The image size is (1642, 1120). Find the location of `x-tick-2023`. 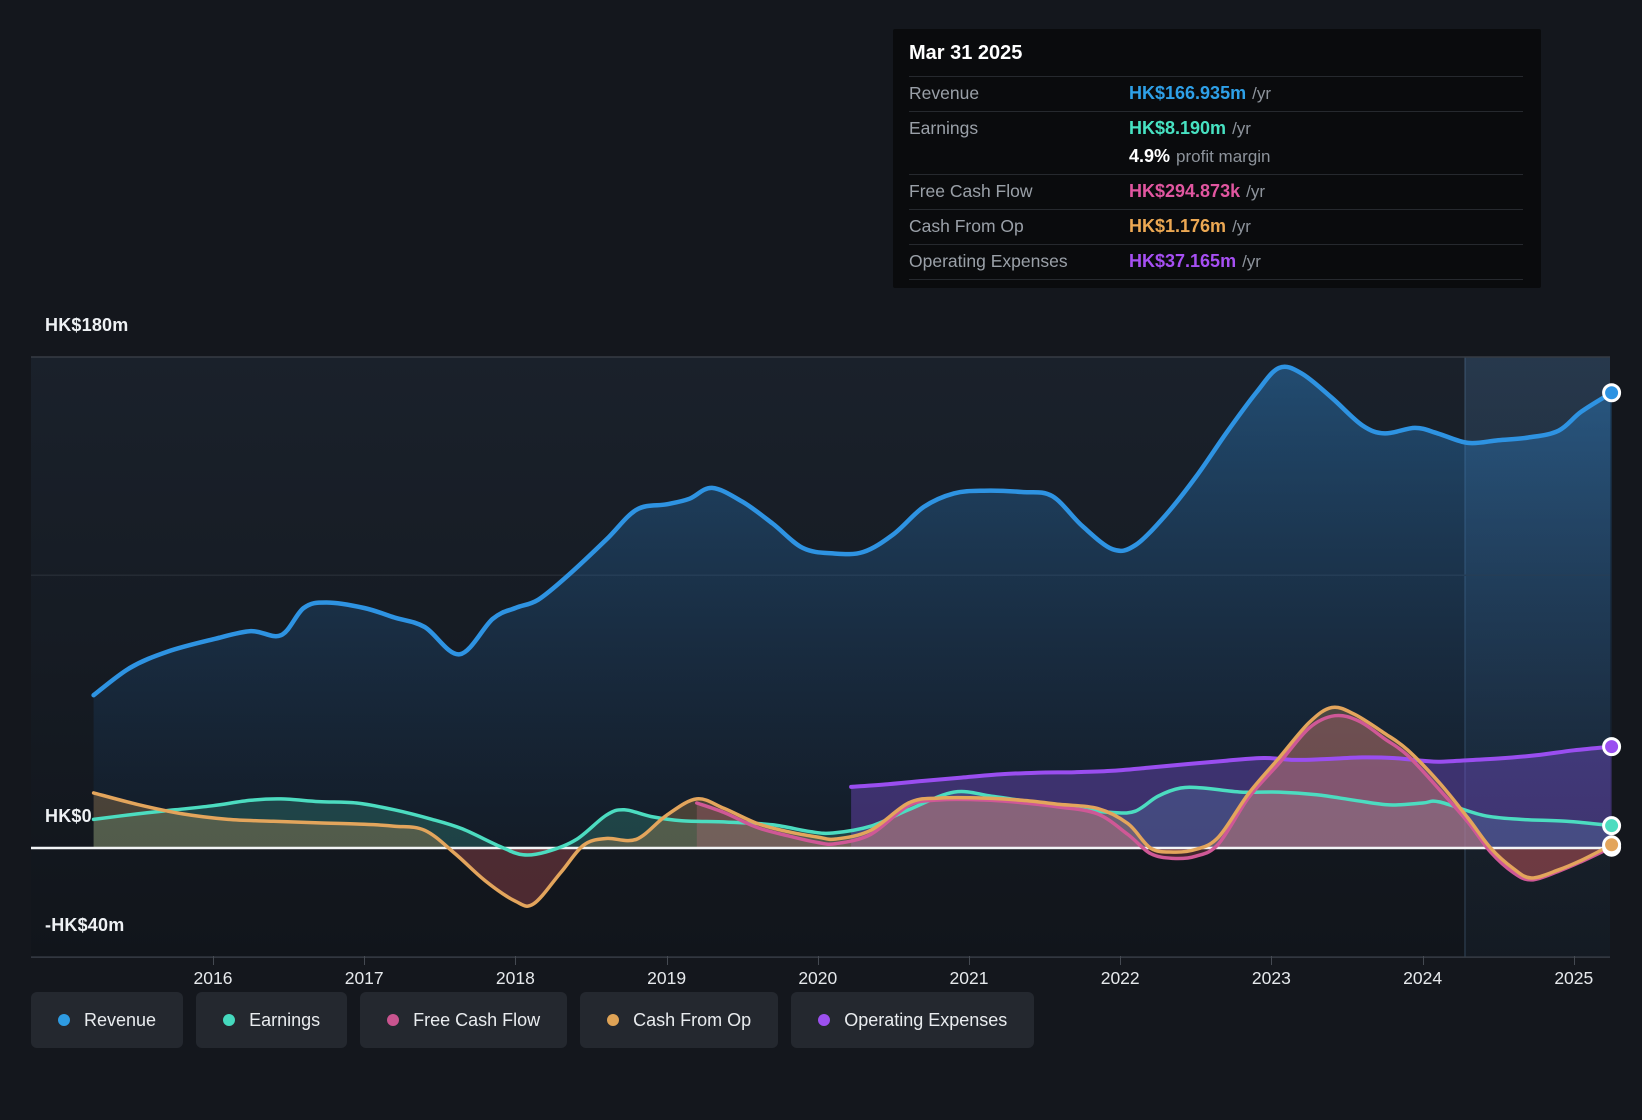

x-tick-2023 is located at coordinates (1272, 960).